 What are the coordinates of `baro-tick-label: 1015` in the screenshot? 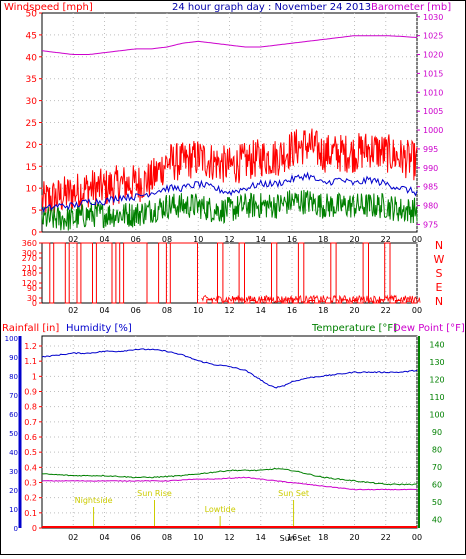 It's located at (433, 73).